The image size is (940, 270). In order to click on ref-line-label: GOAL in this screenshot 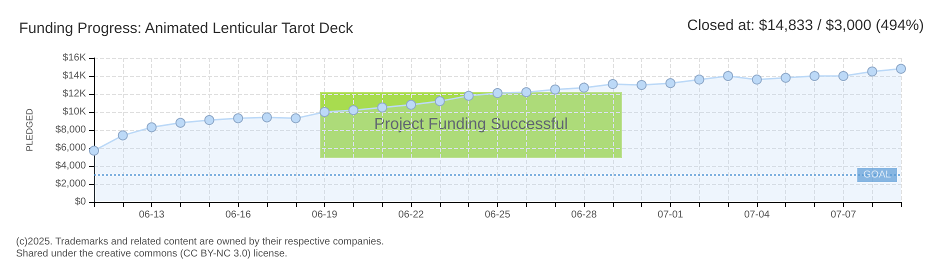, I will do `click(877, 175)`.